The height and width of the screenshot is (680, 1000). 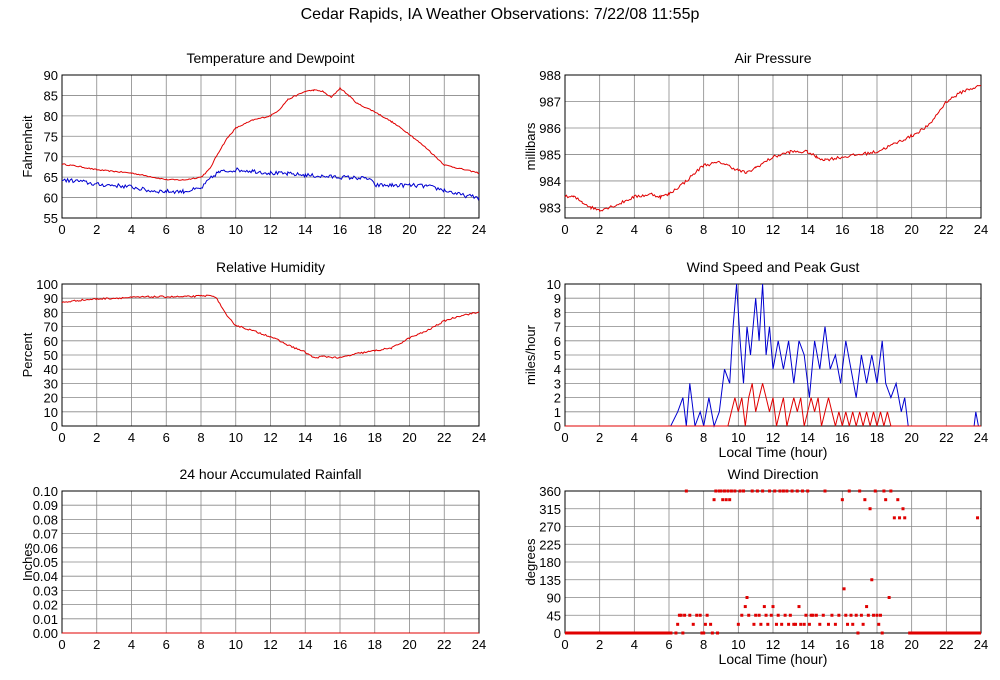 I want to click on y-tick-label: 985, so click(x=550, y=154).